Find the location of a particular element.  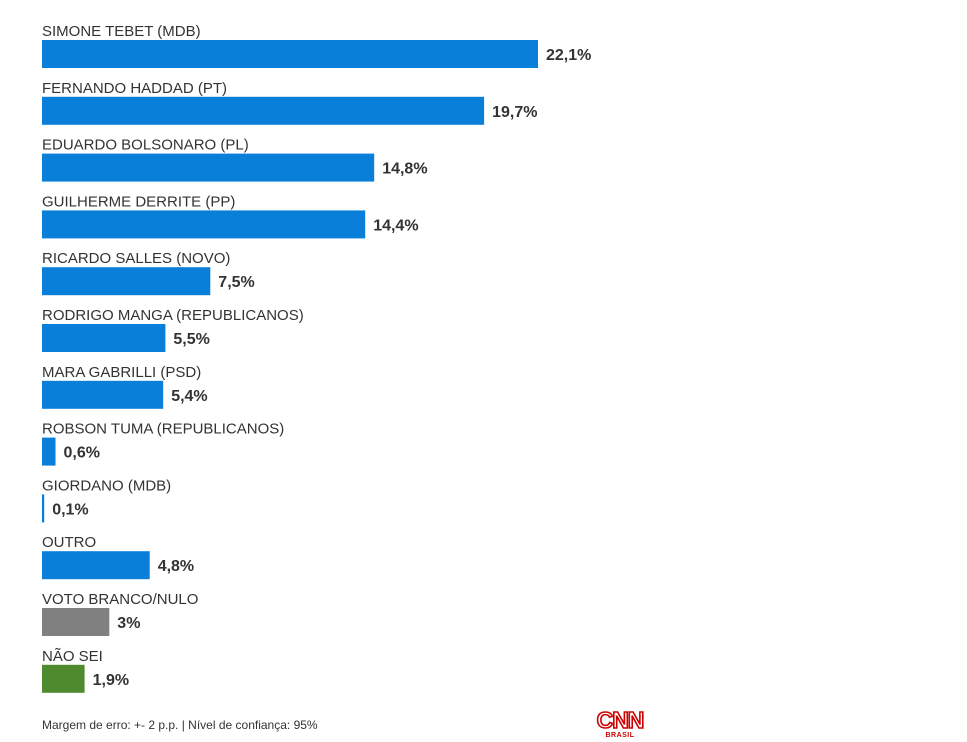

value-label-mara-gabrilli-psd: 5,4% is located at coordinates (189, 396).